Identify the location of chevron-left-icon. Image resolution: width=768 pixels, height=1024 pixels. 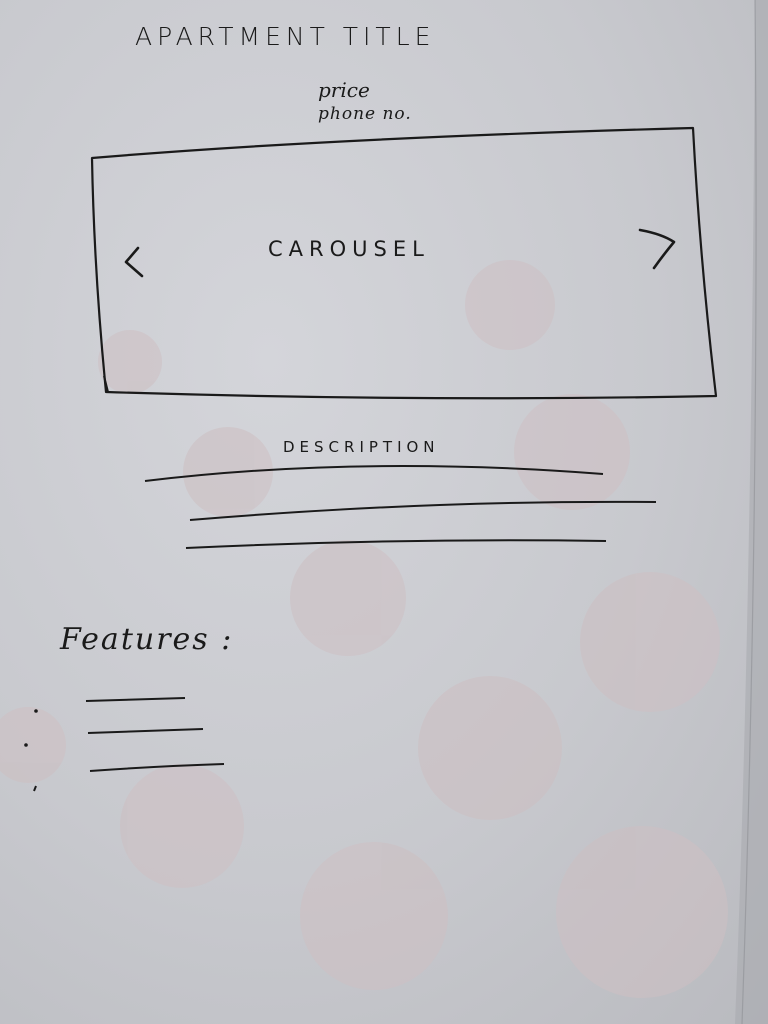
(134, 262).